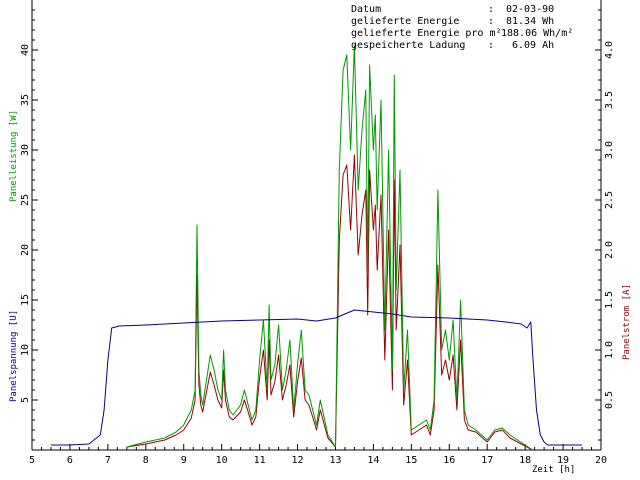  Describe the element at coordinates (627, 322) in the screenshot. I see `right-axis-title-current: Panelstrom [A]` at that location.